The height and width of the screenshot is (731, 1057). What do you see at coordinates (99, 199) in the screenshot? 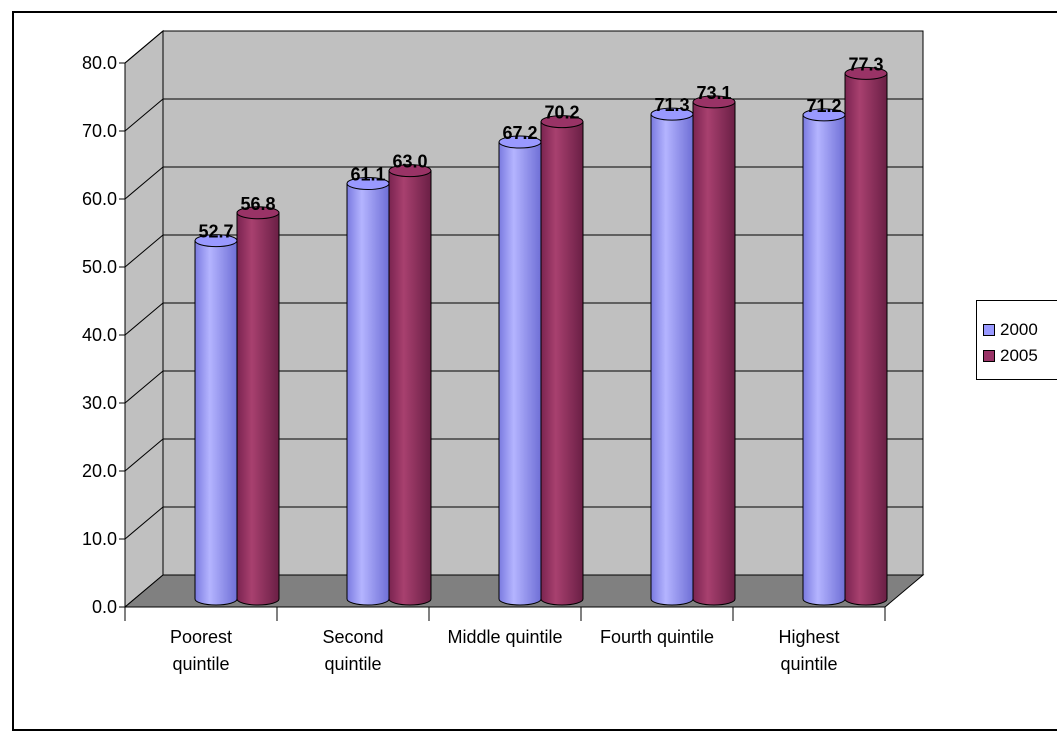
I see `y-tick-label: 60.0` at bounding box center [99, 199].